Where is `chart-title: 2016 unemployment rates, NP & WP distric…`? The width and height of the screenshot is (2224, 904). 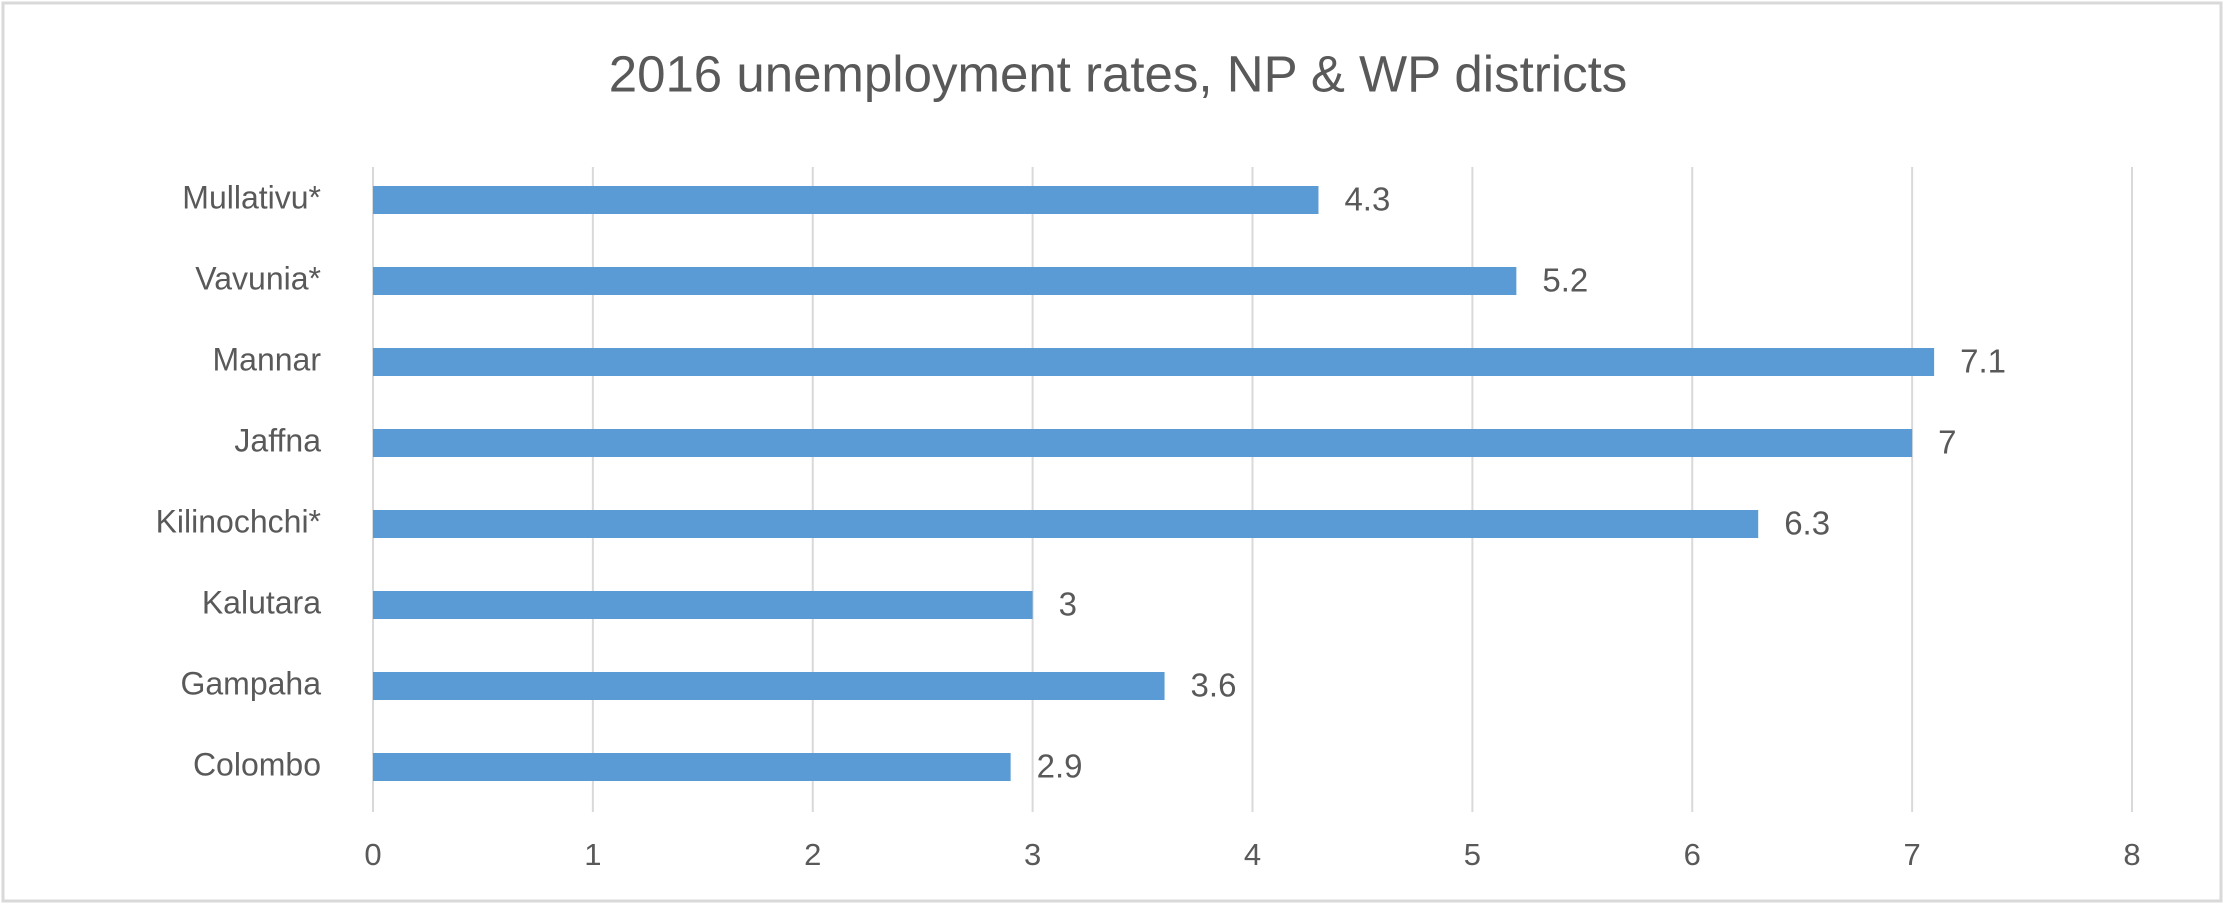
chart-title: 2016 unemployment rates, NP & WP distric… is located at coordinates (1118, 73).